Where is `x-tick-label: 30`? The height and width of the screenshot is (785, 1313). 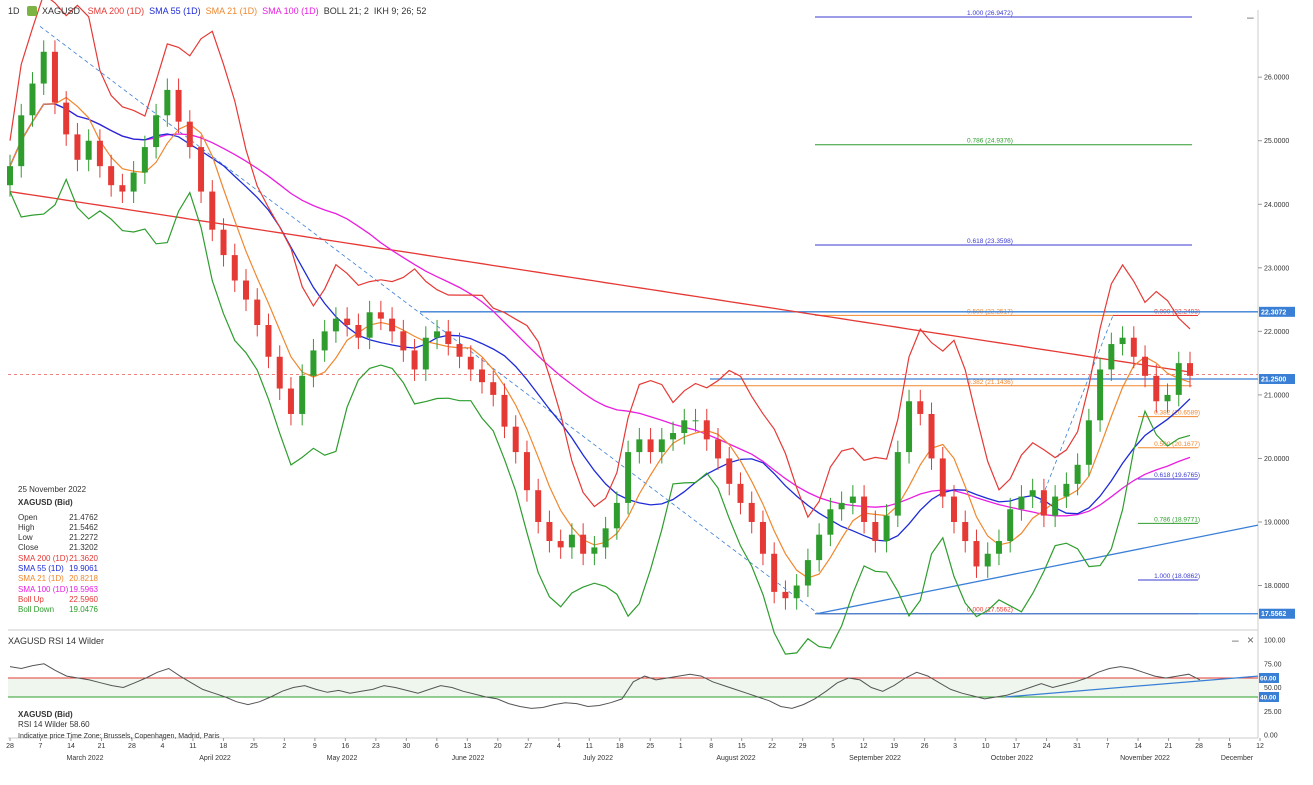 x-tick-label: 30 is located at coordinates (406, 746).